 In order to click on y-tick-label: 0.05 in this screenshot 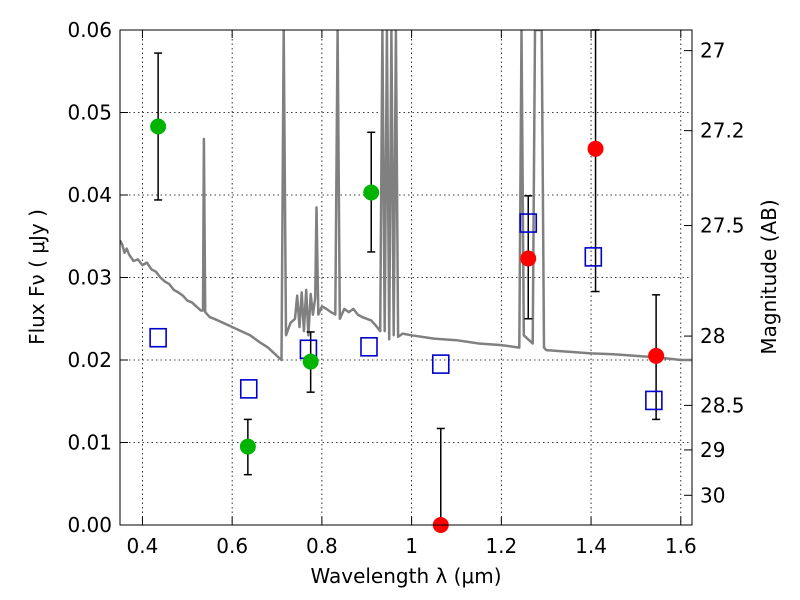, I will do `click(89, 113)`.